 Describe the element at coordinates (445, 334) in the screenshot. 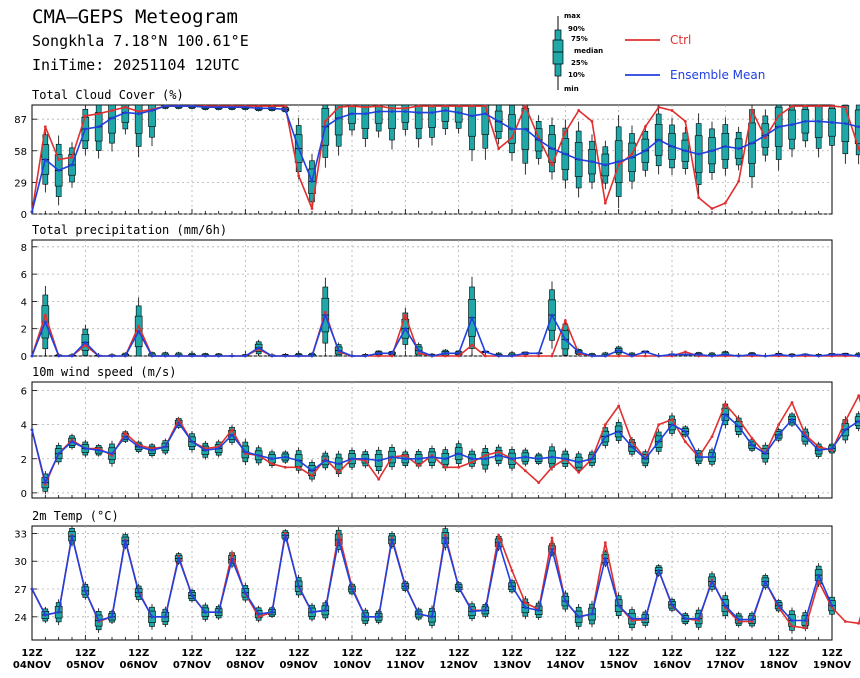

I see `ctrl-line` at that location.